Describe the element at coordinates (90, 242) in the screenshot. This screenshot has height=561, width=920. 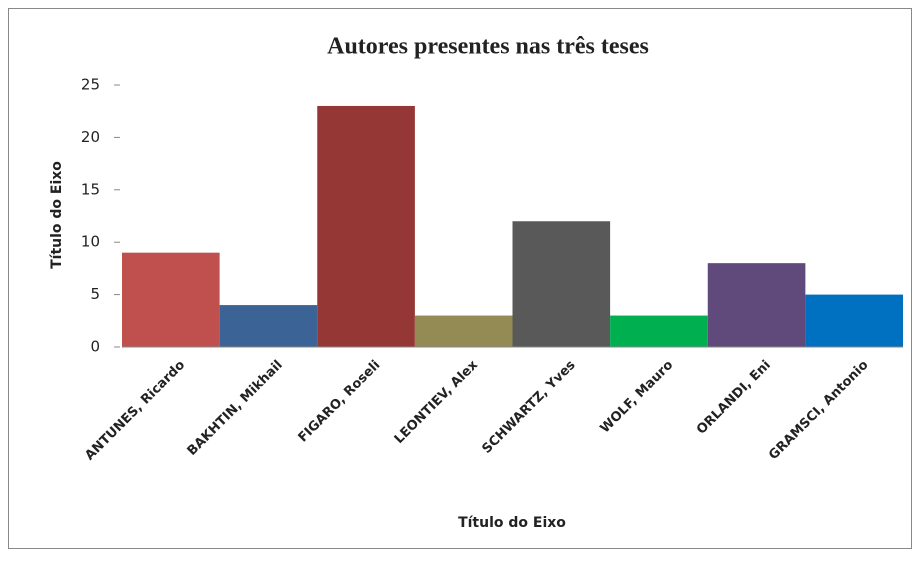
I see `y-tick-label: 10` at that location.